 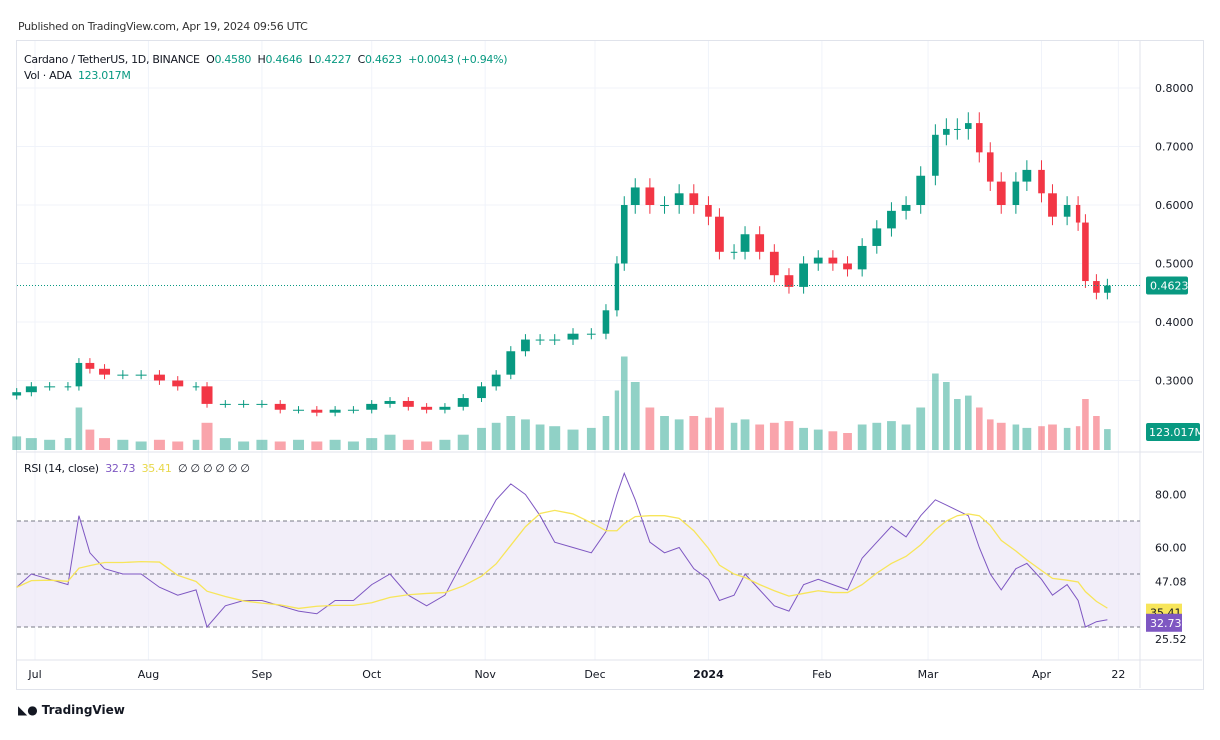 What do you see at coordinates (372, 674) in the screenshot?
I see `time-tick-label: Oct` at bounding box center [372, 674].